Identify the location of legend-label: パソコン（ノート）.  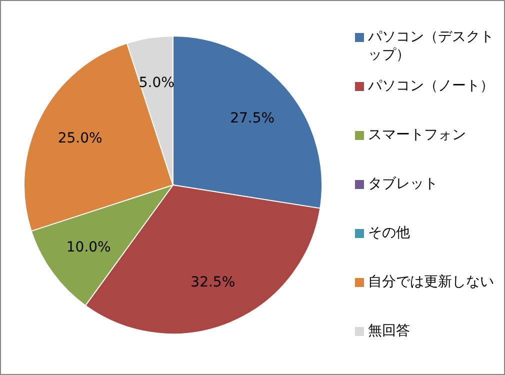
(431, 86).